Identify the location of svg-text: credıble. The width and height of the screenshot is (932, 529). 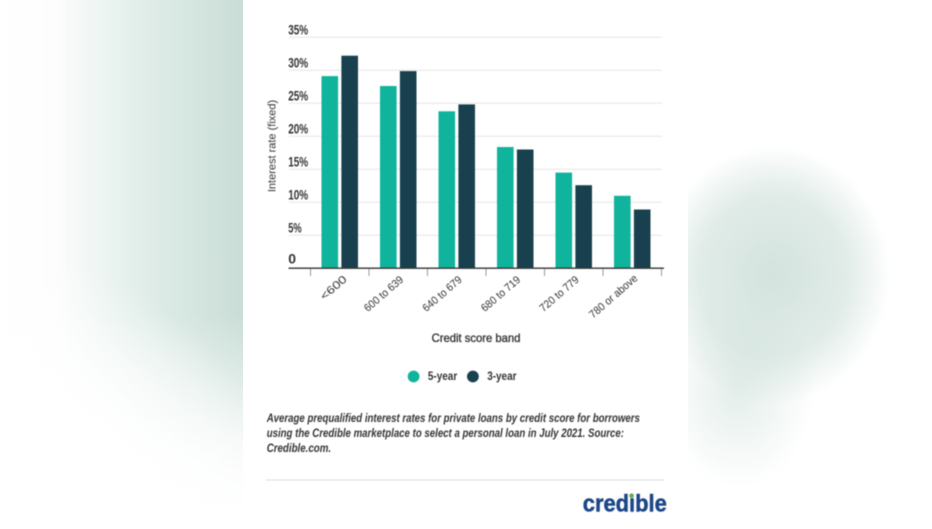
(625, 504).